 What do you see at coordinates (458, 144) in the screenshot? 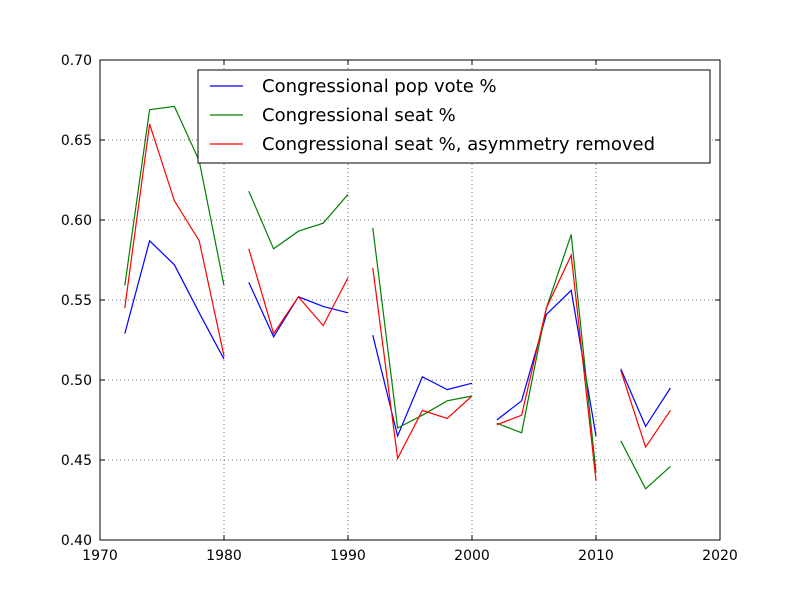
I see `legend-label: Congressional seat %, asymmetry removed` at bounding box center [458, 144].